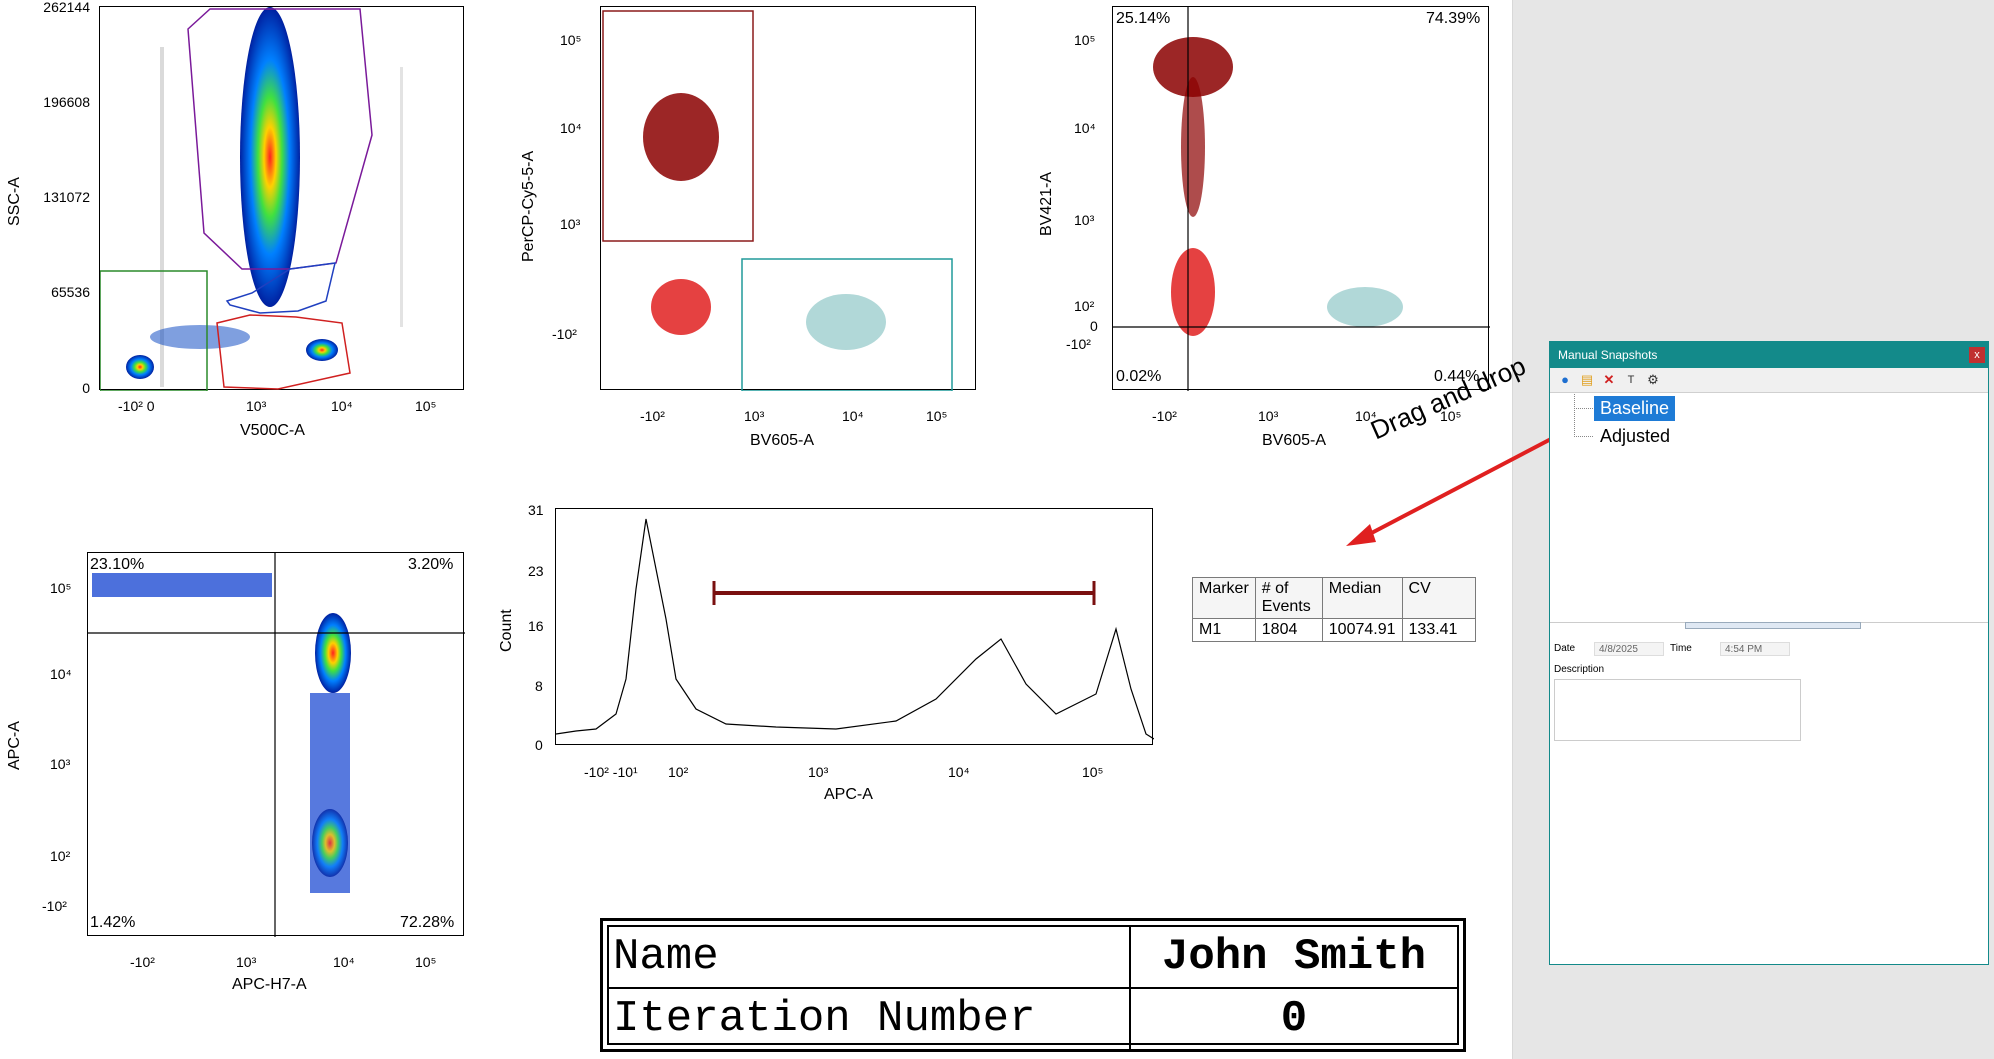  I want to click on x-axis-label: V500C-A, so click(272, 430).